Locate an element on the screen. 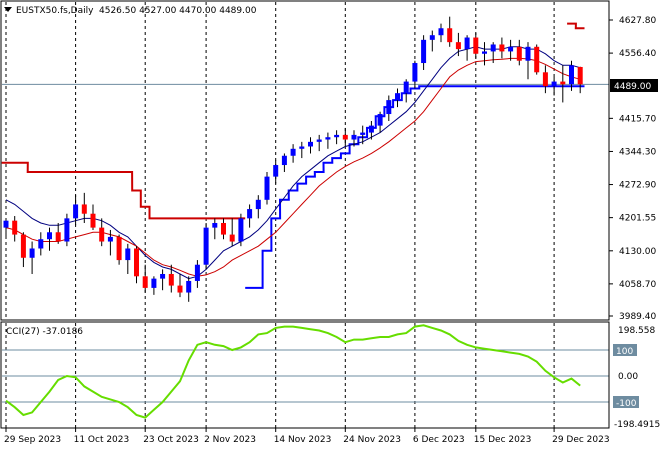 The width and height of the screenshot is (660, 450). cci-upper-level-label: 100 is located at coordinates (624, 352).